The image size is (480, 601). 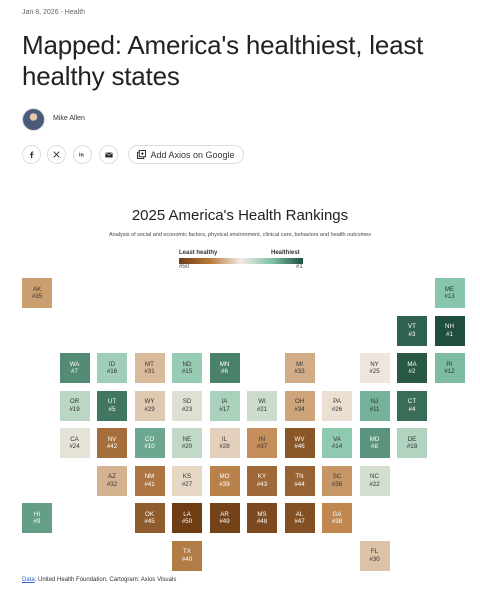 I want to click on state-abbr: NY, so click(x=374, y=364).